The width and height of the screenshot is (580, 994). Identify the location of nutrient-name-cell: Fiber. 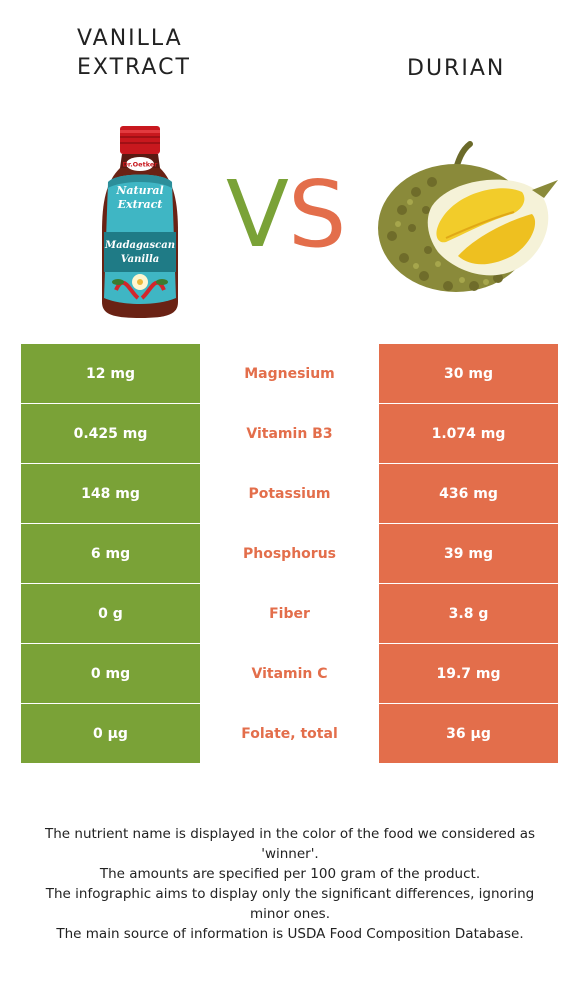
(289, 613).